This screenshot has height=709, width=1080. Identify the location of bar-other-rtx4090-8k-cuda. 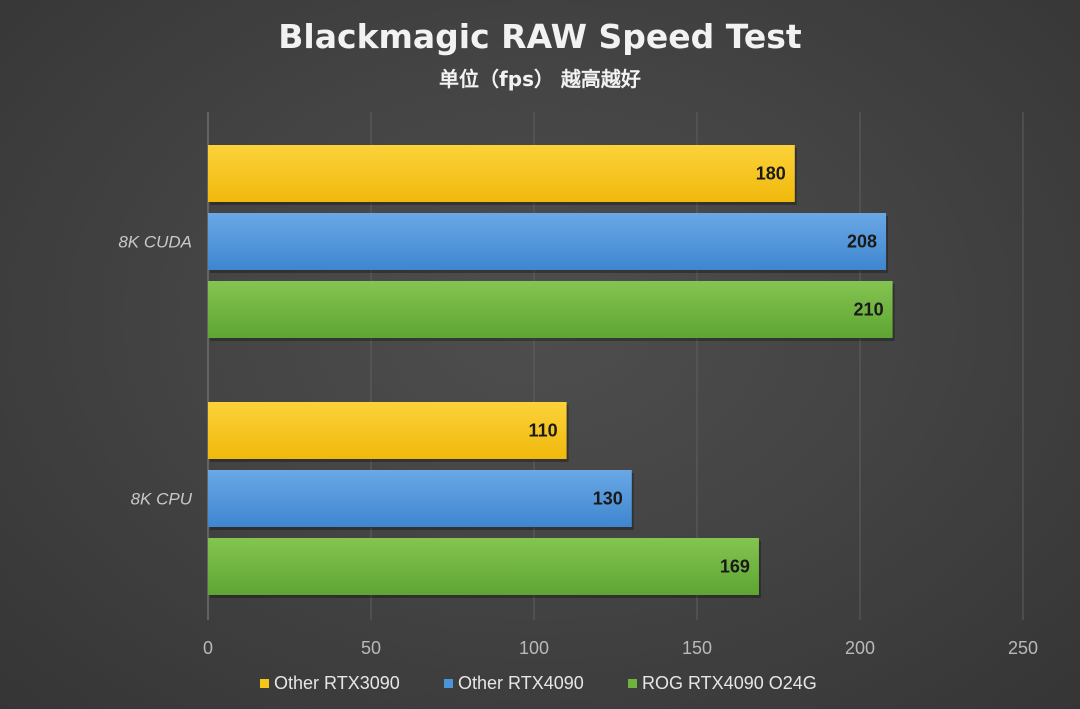
(547, 241).